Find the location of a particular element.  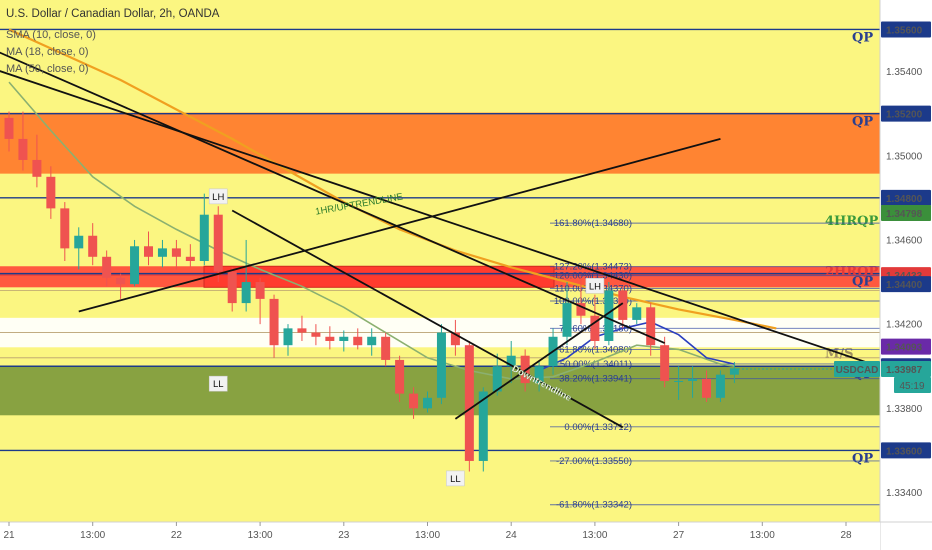

price-tick-label: 1.35400 is located at coordinates (904, 72).